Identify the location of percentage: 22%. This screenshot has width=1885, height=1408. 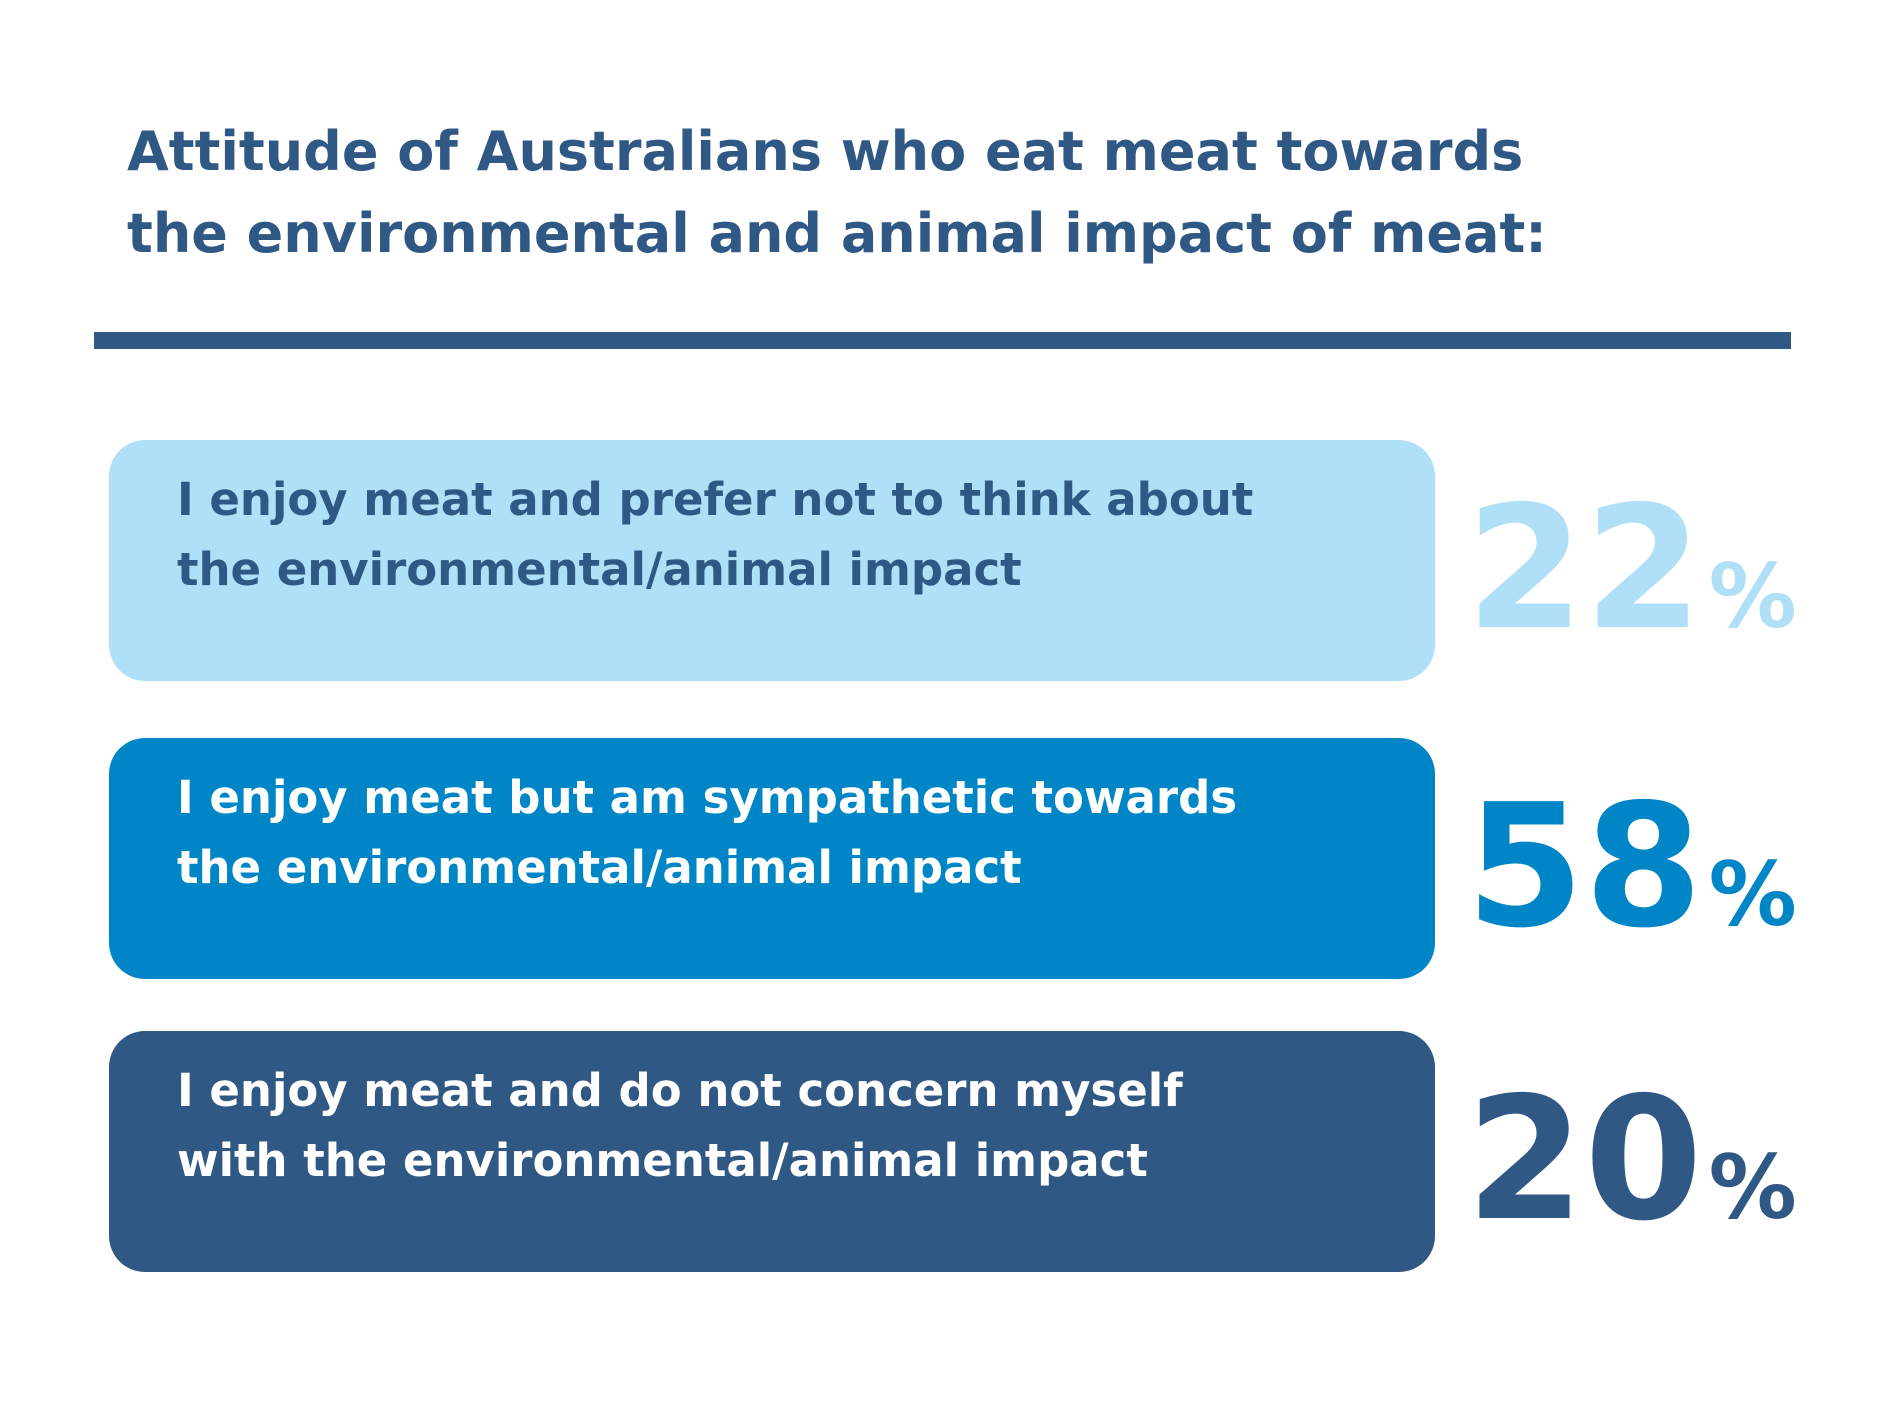
(1631, 569).